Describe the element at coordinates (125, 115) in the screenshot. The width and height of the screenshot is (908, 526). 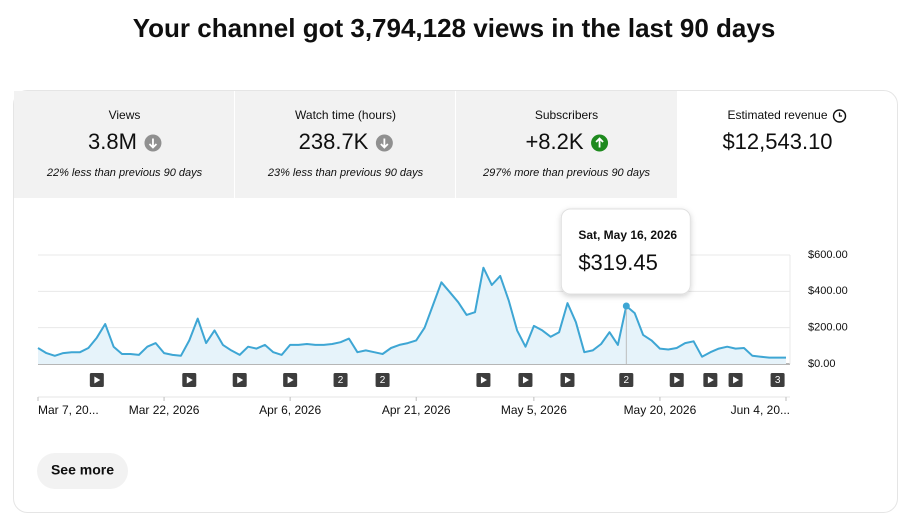
I see `metric-label: Views` at that location.